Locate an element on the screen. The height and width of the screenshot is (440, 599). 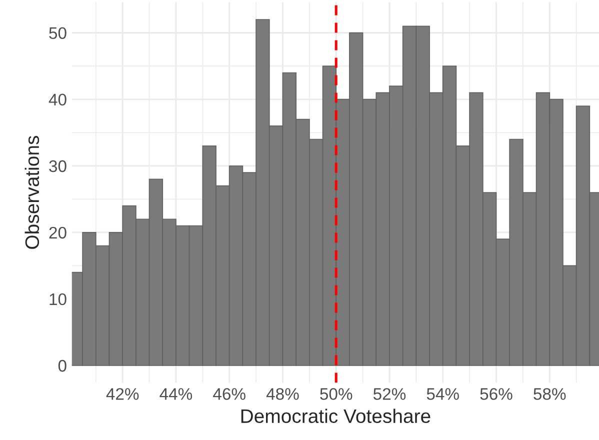
y-tick-label: 10 is located at coordinates (58, 299).